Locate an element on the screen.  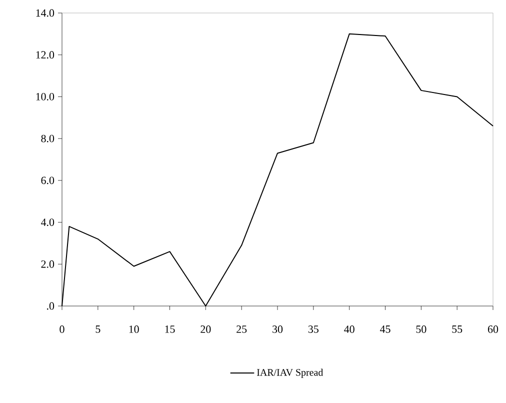
x-tick-label: 15 is located at coordinates (170, 329).